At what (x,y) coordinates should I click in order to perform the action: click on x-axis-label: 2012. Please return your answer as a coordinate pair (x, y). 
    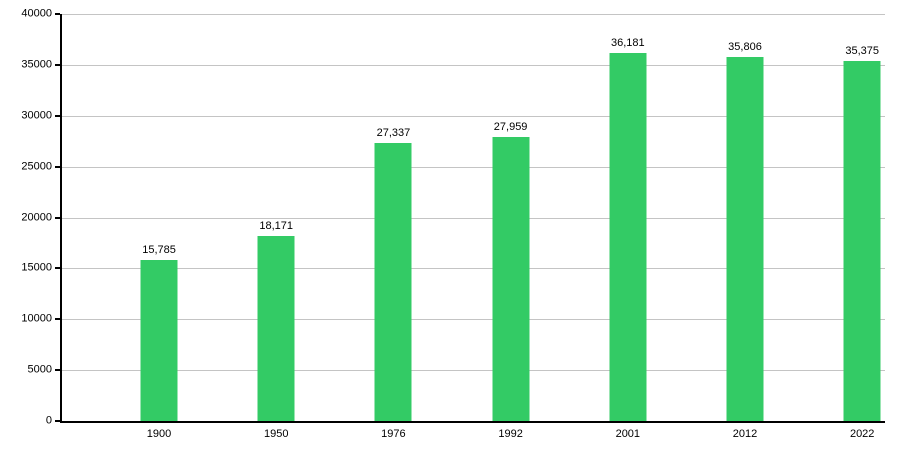
    Looking at the image, I should click on (745, 434).